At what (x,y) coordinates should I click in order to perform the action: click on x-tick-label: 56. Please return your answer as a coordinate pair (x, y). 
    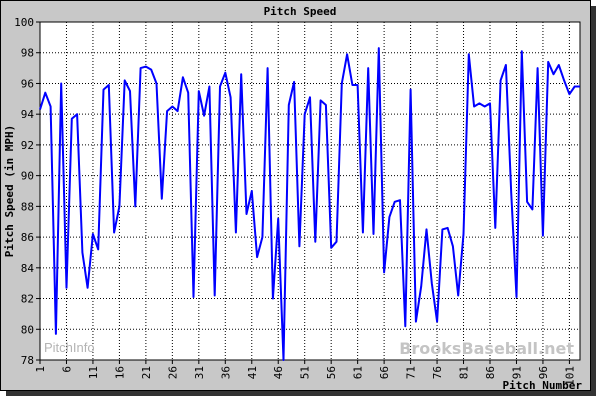
    Looking at the image, I should click on (331, 372).